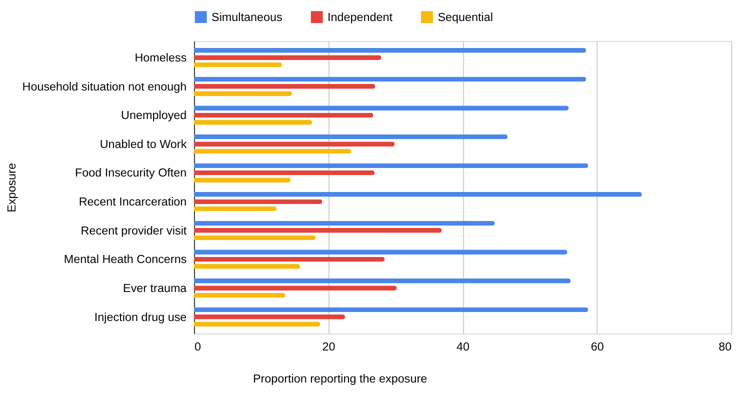 The image size is (736, 394). What do you see at coordinates (143, 144) in the screenshot?
I see `y-tick-label: Unabled to Work` at bounding box center [143, 144].